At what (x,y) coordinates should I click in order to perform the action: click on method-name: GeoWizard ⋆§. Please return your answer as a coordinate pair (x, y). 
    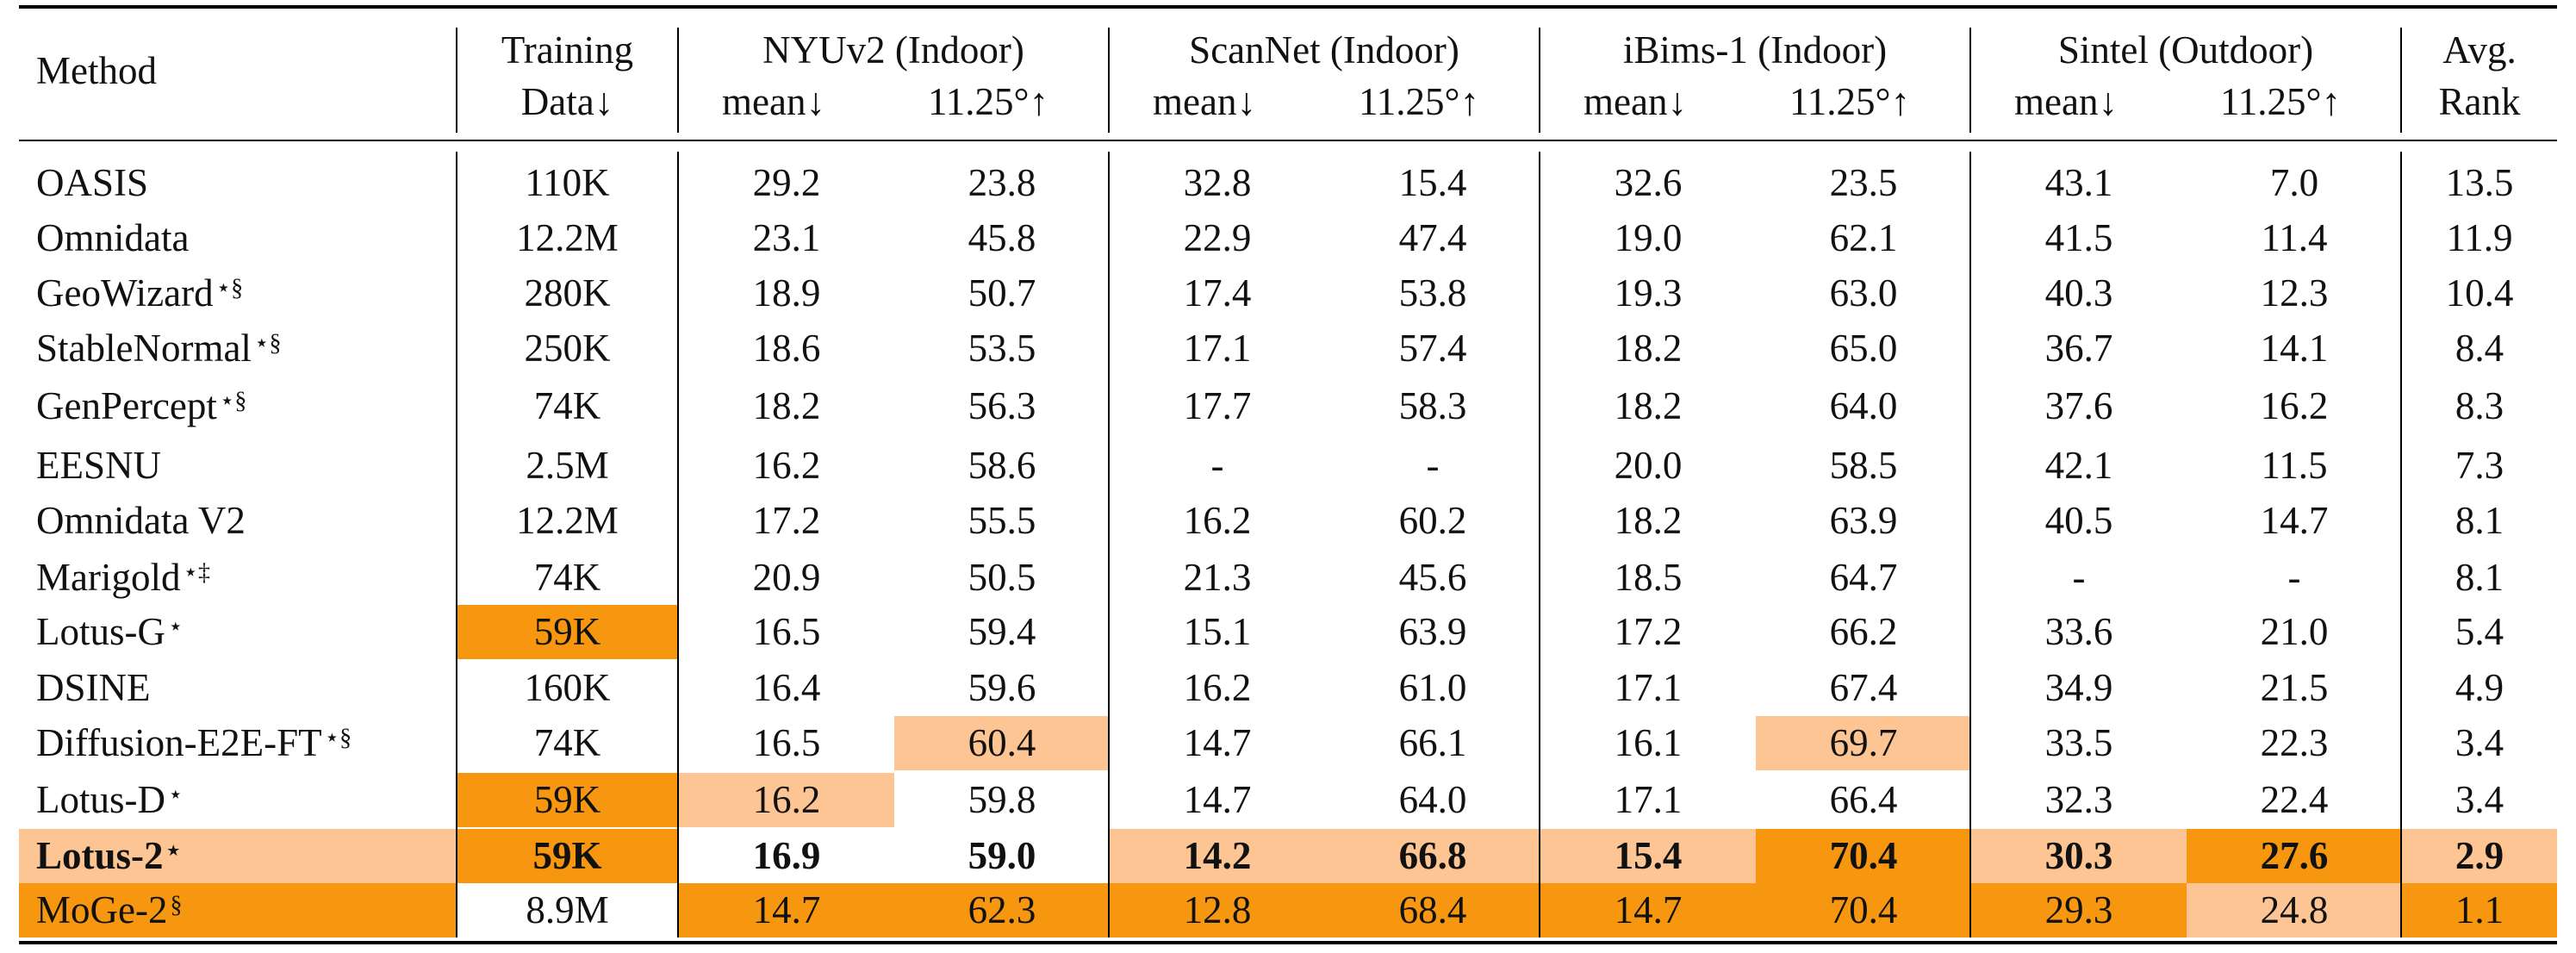
    Looking at the image, I should click on (140, 293).